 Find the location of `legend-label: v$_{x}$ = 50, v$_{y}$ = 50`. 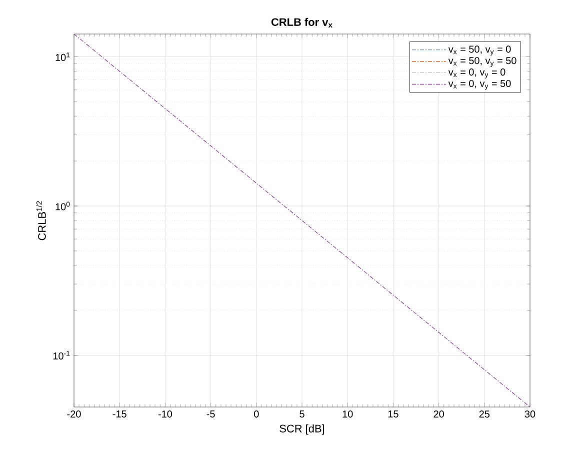

legend-label: v$_{x}$ = 50, v$_{y}$ = 50 is located at coordinates (482, 62).